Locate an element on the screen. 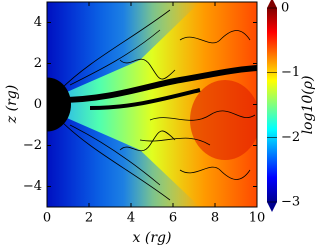  x-tick-label: 10 is located at coordinates (257, 218).